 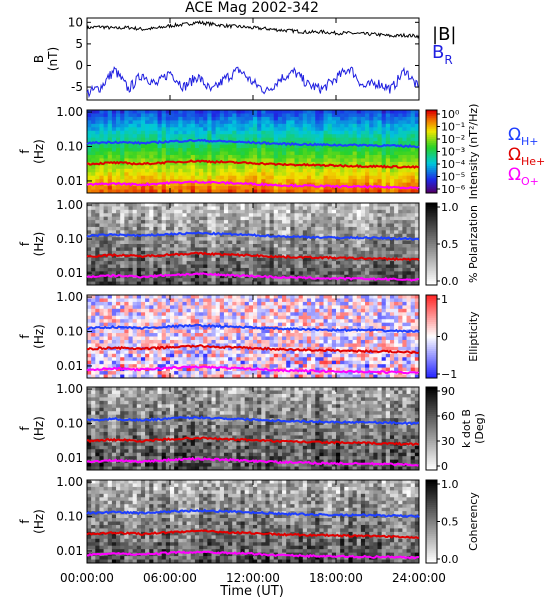 I want to click on intensity-colorbar-step, so click(x=431, y=161).